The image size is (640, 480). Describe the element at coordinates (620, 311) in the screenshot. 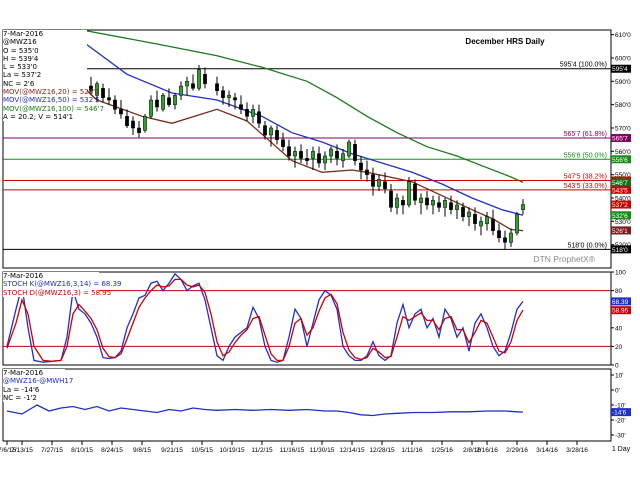

I see `value-tag: 58.95` at that location.